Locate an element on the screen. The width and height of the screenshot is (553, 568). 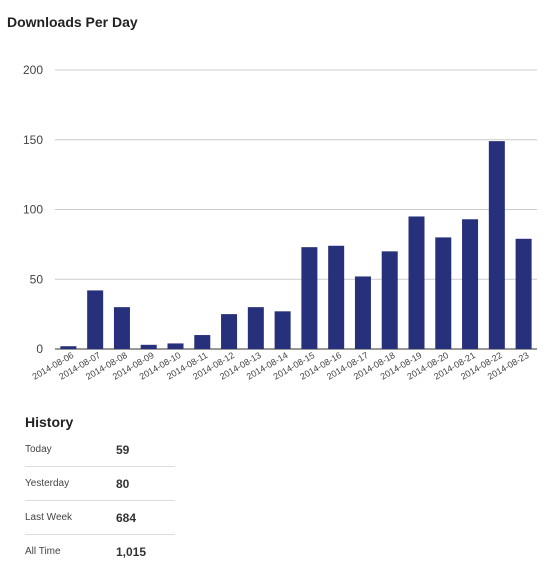
history-title: History is located at coordinates (49, 422).